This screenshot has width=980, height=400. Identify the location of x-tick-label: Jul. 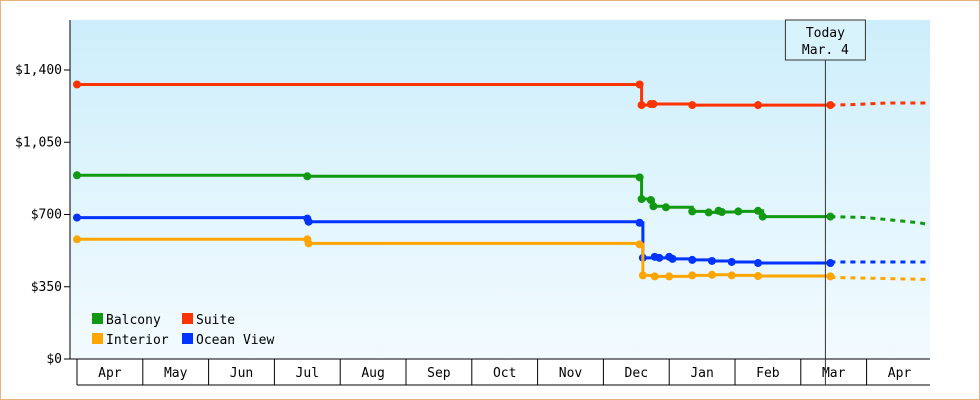
(307, 373).